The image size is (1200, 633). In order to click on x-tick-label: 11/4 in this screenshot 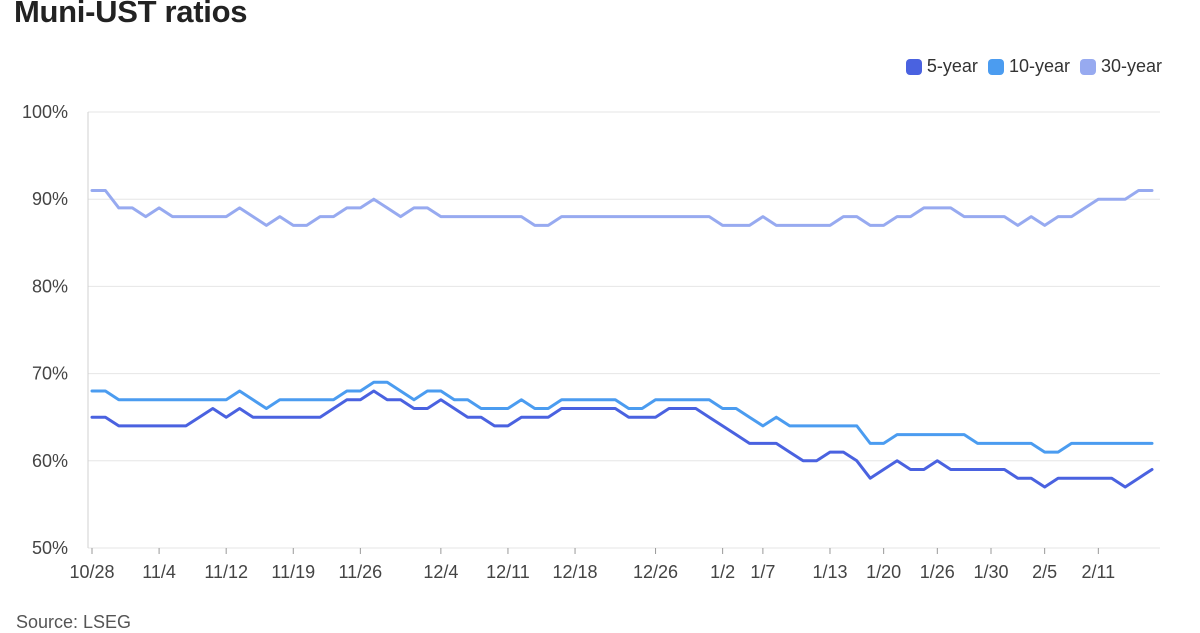, I will do `click(159, 572)`.